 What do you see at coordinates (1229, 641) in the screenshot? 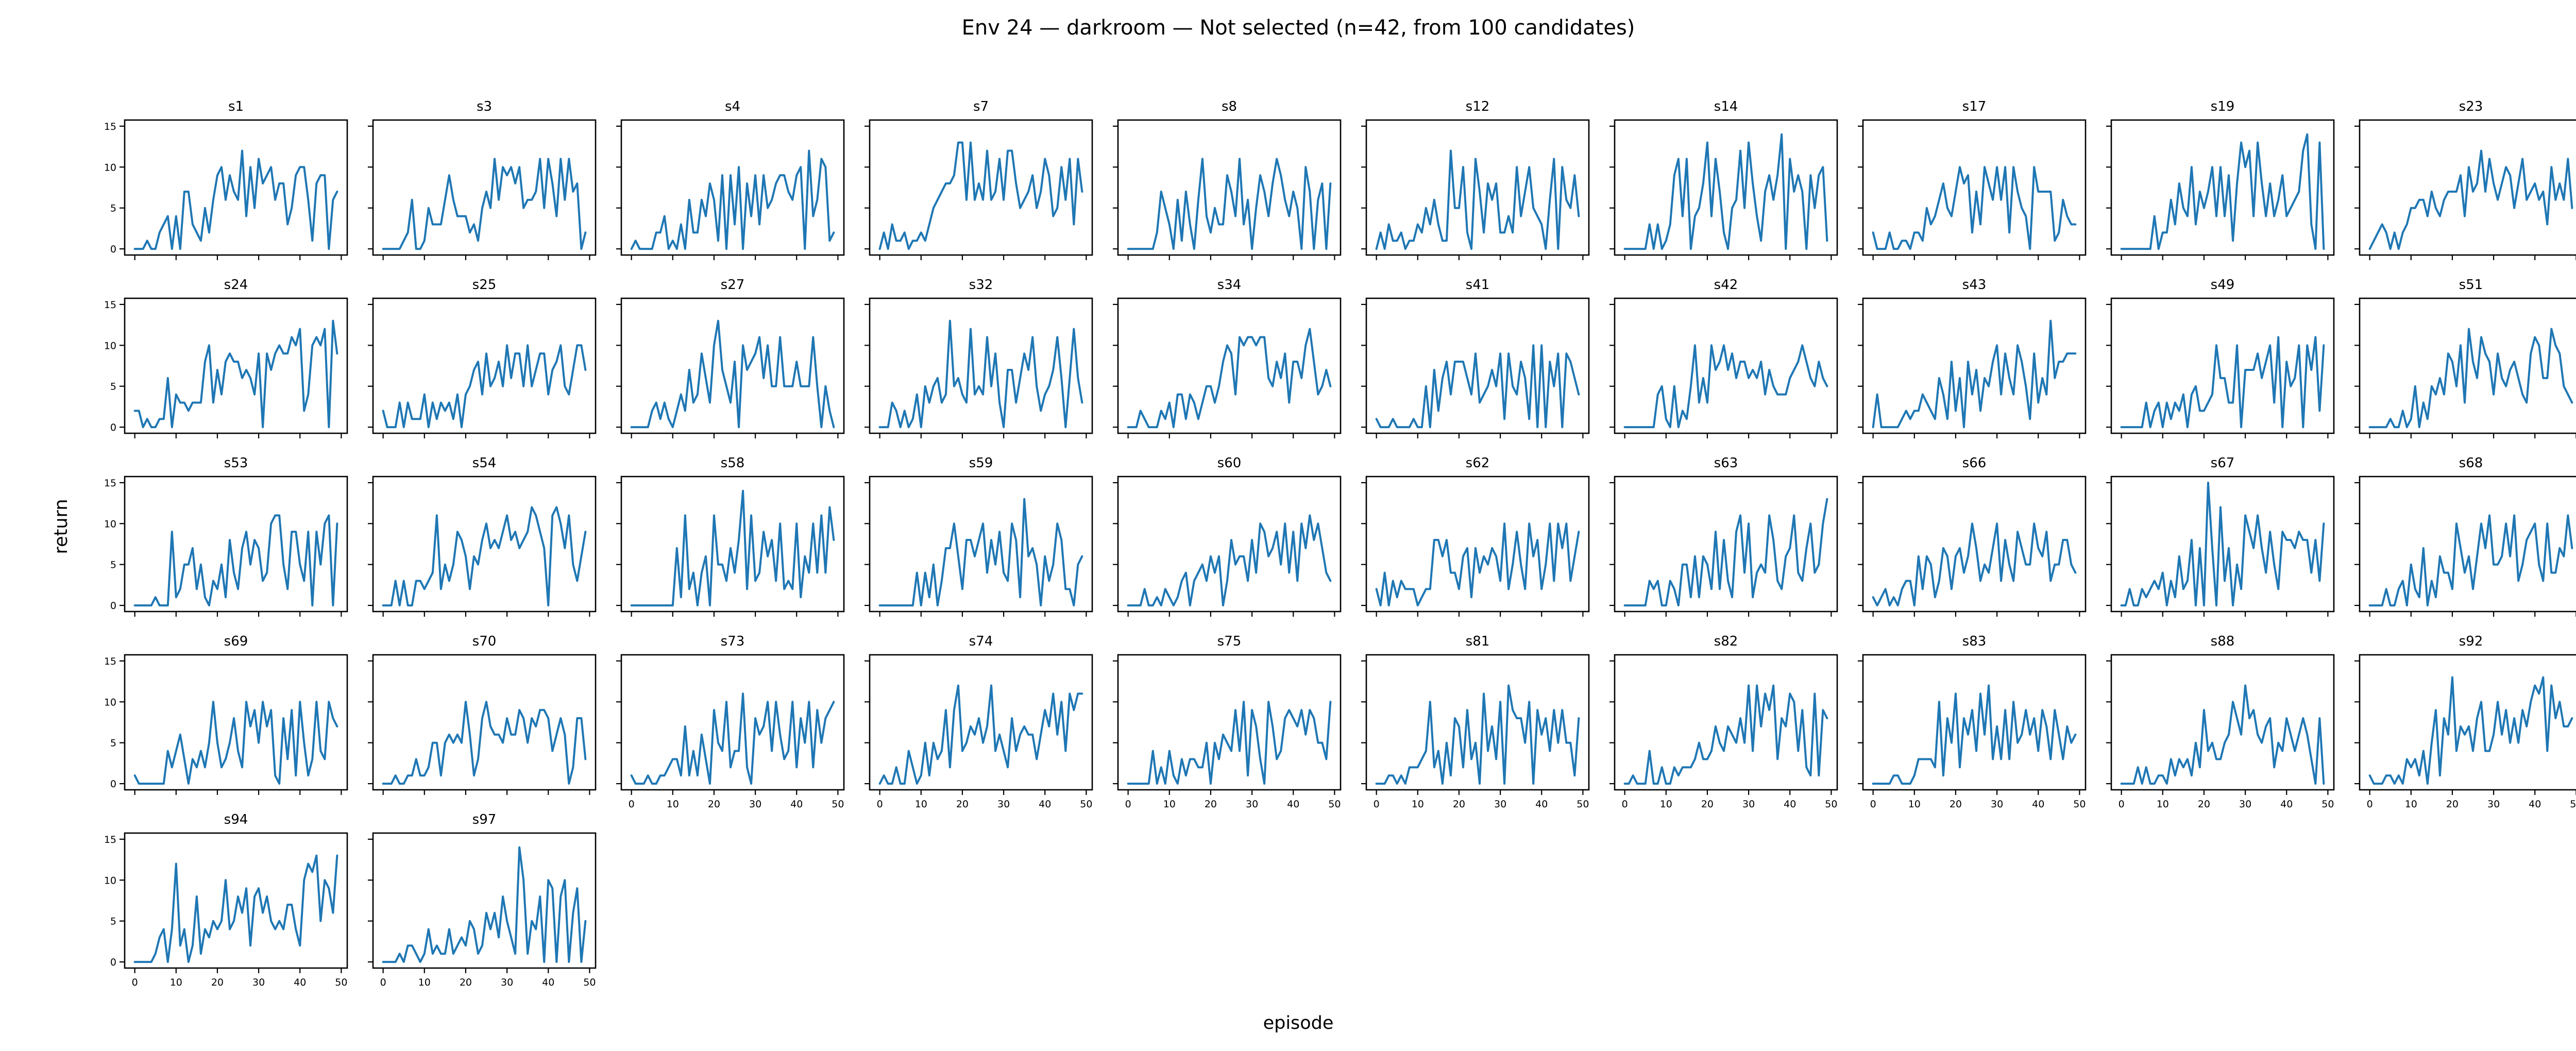
I see `subplot-title: s75` at bounding box center [1229, 641].